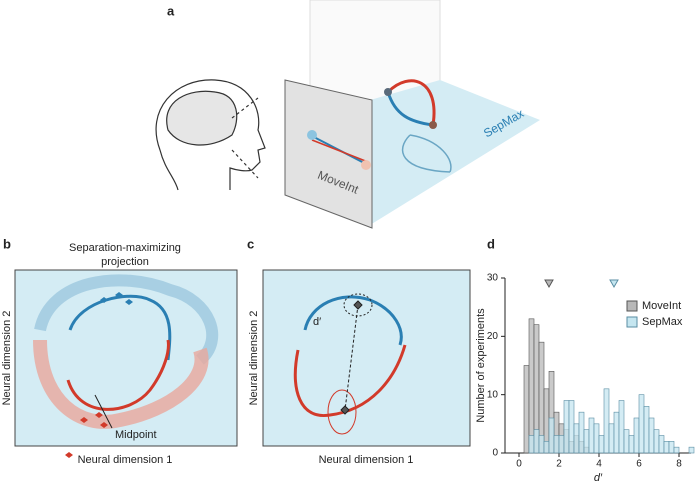  Describe the element at coordinates (245, 138) in the screenshot. I see `view-lines` at that location.